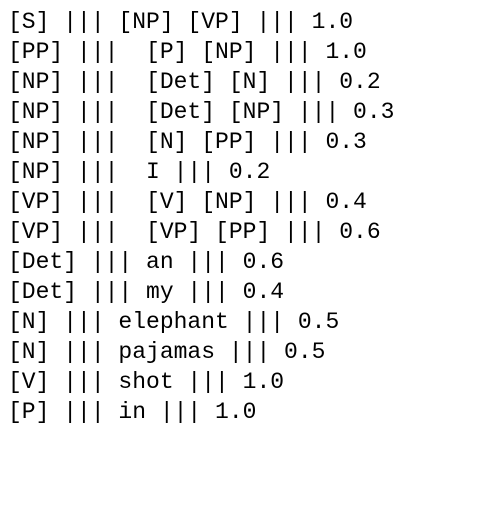 This screenshot has width=490, height=520. What do you see at coordinates (174, 322) in the screenshot?
I see `grammar-rule: [N] ||| elephant ||| 0.5` at bounding box center [174, 322].